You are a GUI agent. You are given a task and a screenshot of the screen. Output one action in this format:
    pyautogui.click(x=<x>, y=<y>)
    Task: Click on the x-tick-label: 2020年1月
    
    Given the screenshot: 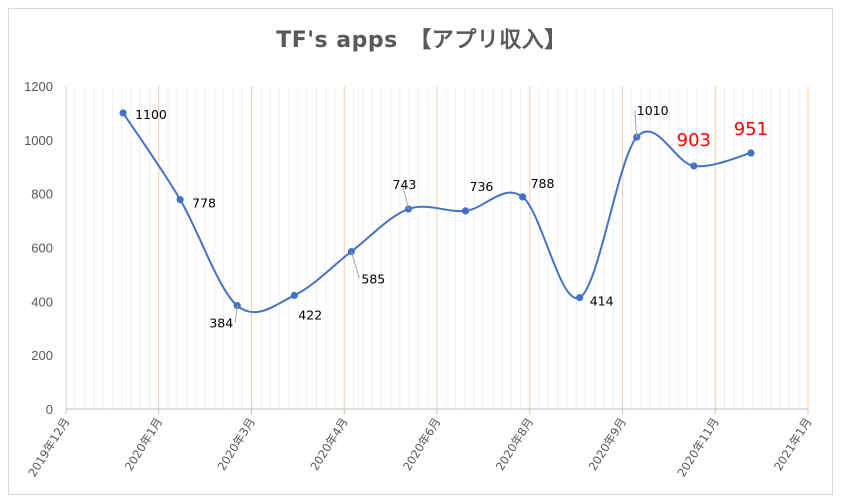 What is the action you would take?
    pyautogui.click(x=143, y=444)
    